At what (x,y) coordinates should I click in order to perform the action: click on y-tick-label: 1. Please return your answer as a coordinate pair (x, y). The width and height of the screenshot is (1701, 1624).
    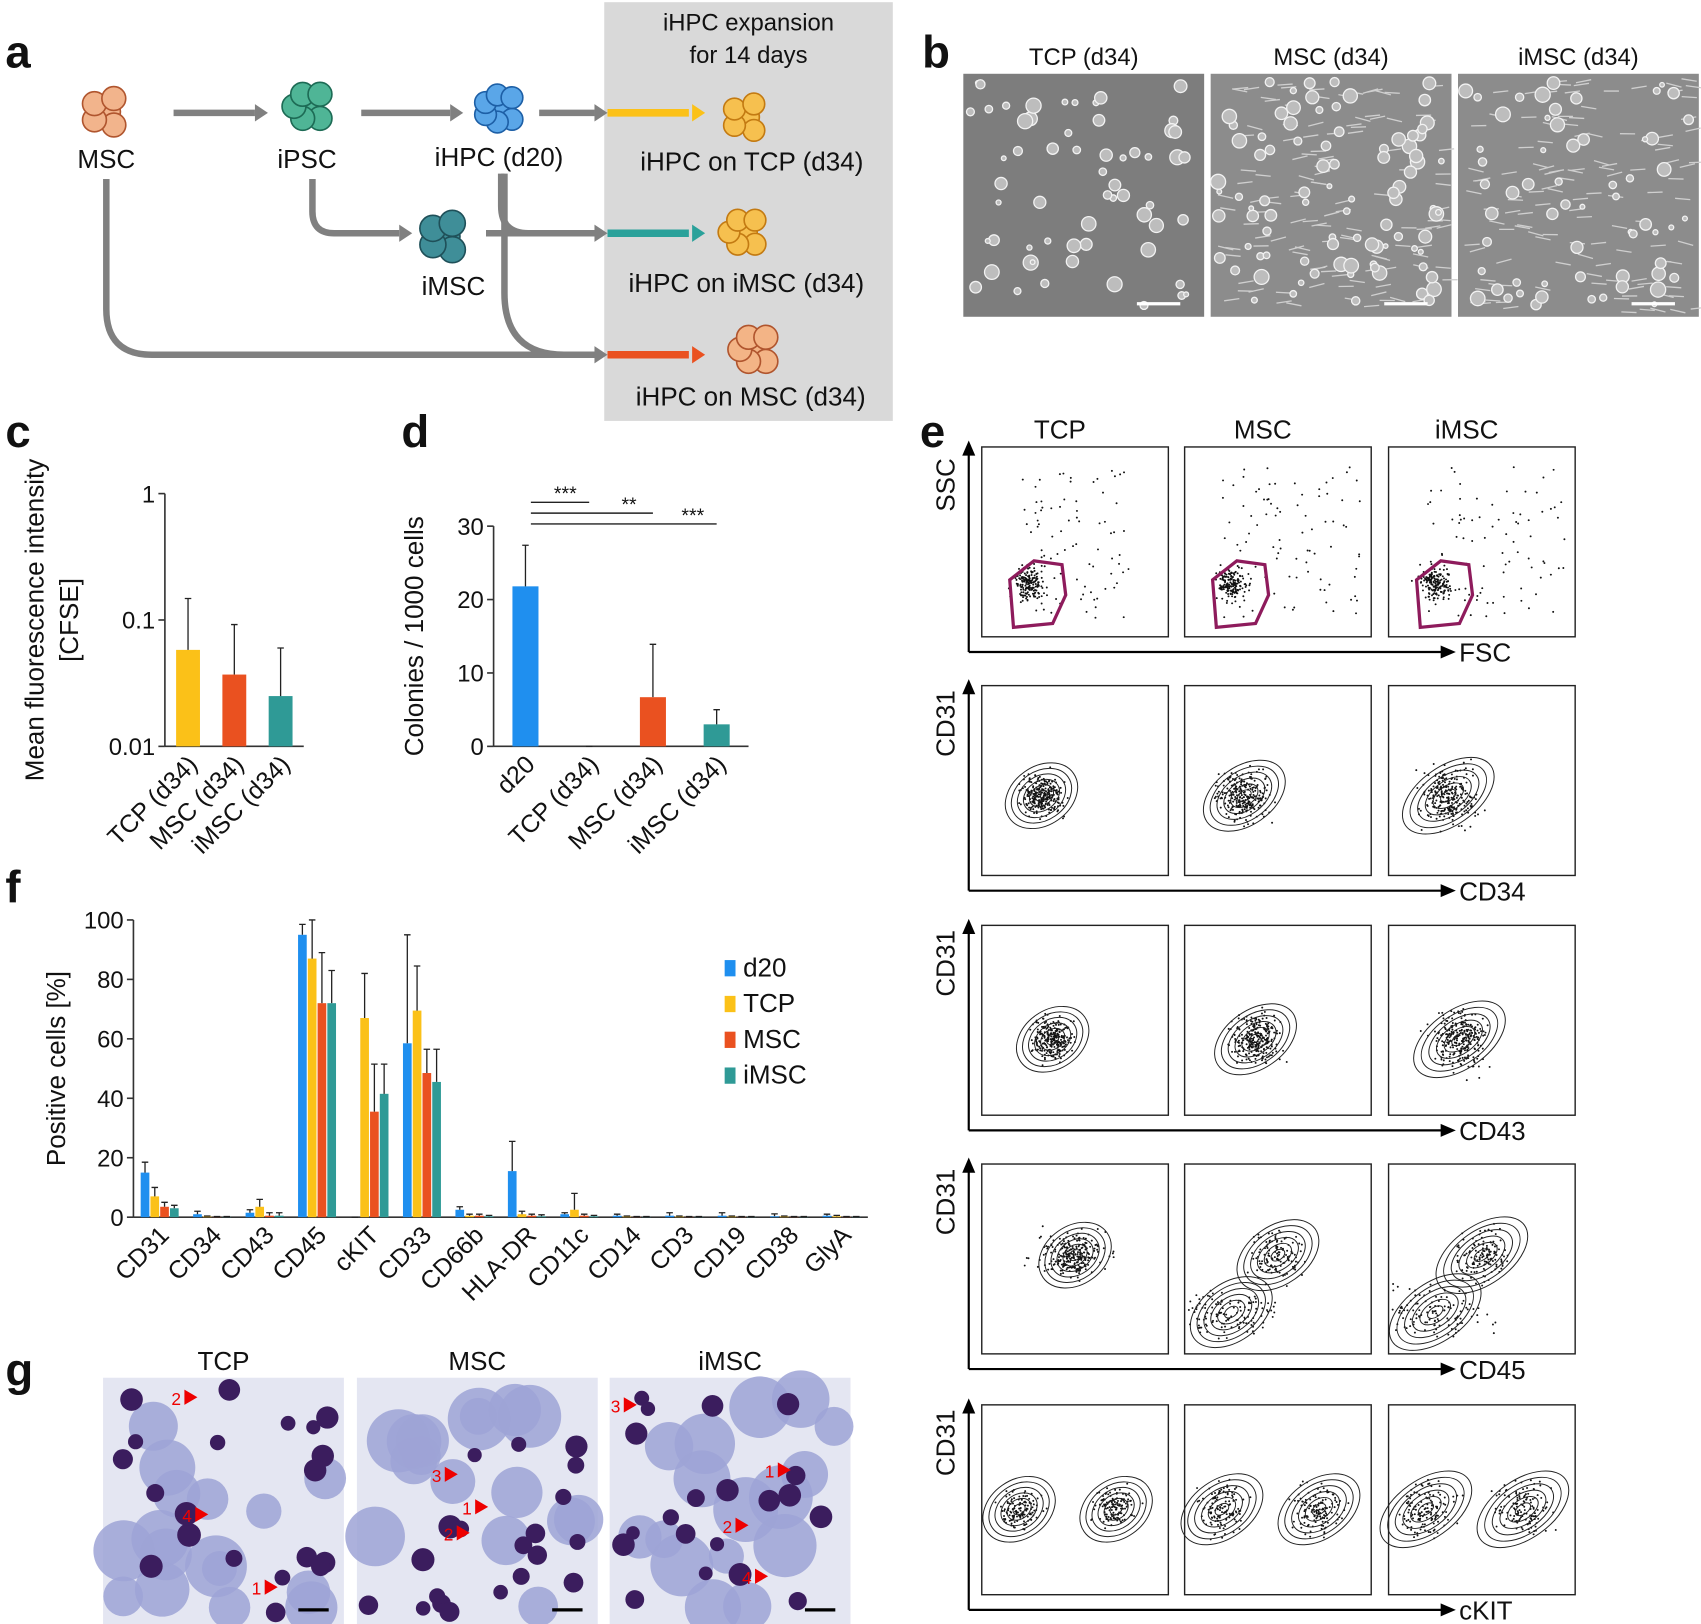
    Looking at the image, I should click on (148, 494).